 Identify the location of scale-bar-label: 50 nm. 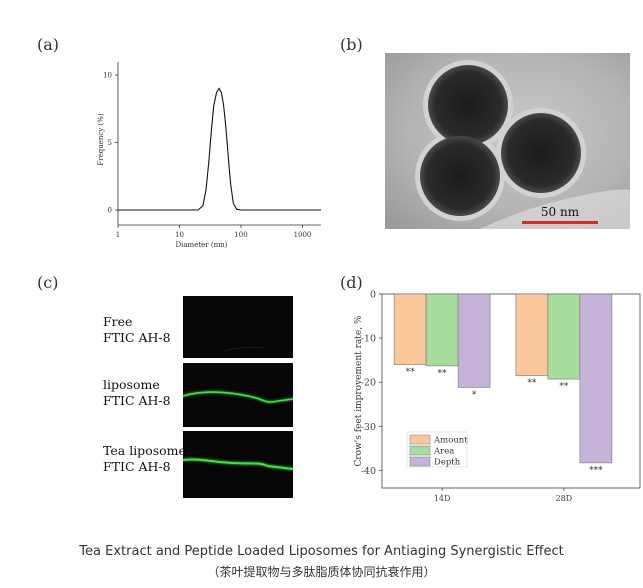
(560, 212).